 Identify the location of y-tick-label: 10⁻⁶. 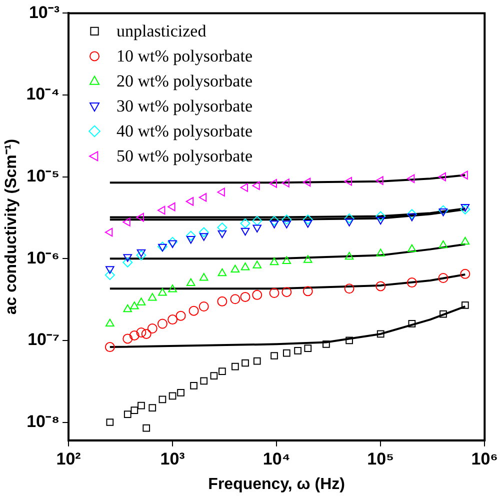
(43, 258).